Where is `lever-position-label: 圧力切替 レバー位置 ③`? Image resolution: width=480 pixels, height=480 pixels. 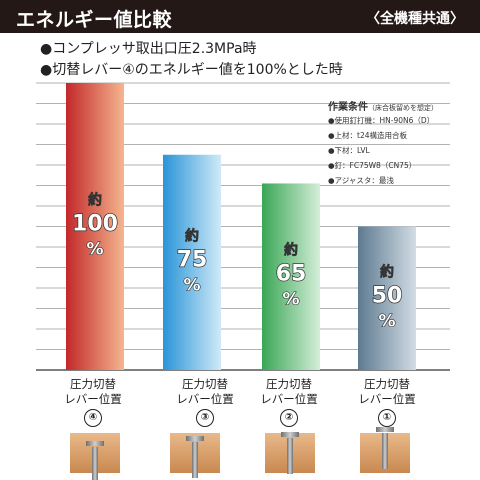
lever-position-label: 圧力切替 レバー位置 ③ is located at coordinates (205, 402).